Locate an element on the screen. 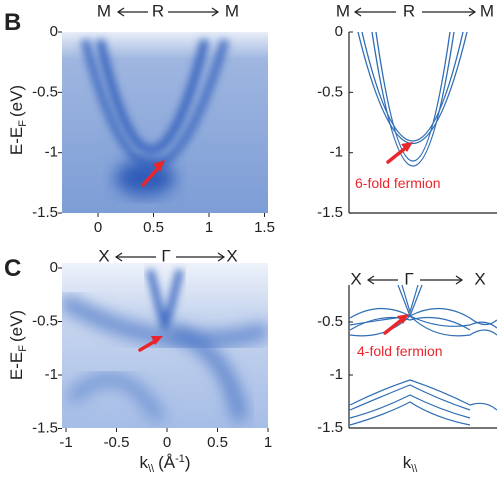  panel-label: B is located at coordinates (12, 22).